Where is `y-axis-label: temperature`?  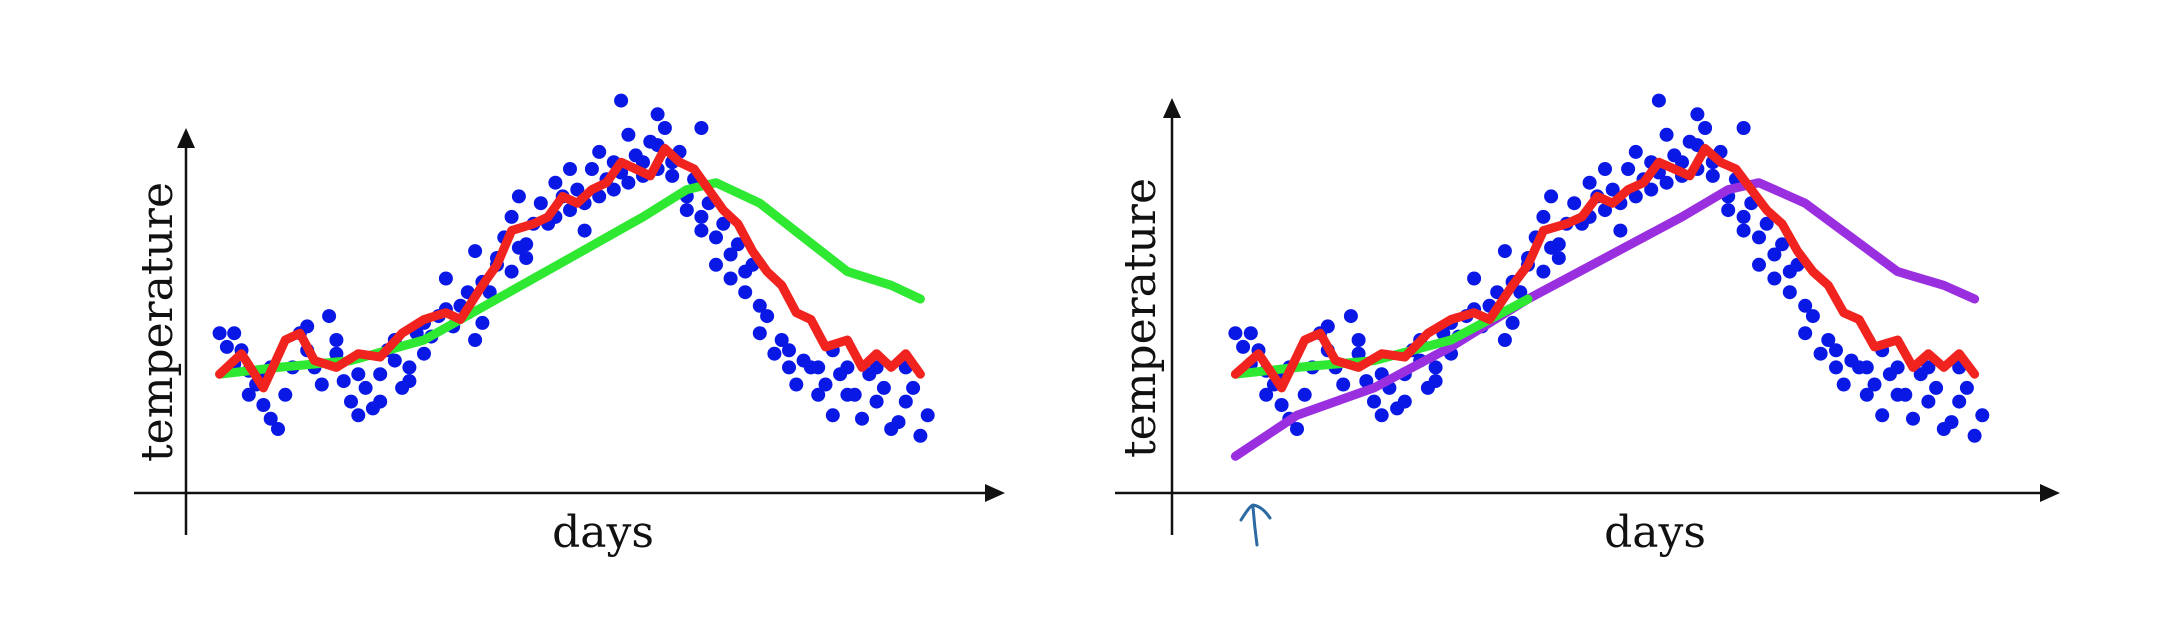
y-axis-label: temperature is located at coordinates (1140, 318).